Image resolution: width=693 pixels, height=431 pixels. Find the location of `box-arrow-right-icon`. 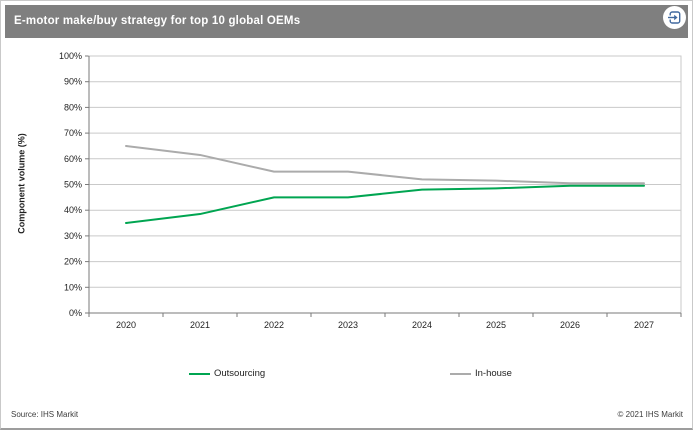

box-arrow-right-icon is located at coordinates (674, 17).